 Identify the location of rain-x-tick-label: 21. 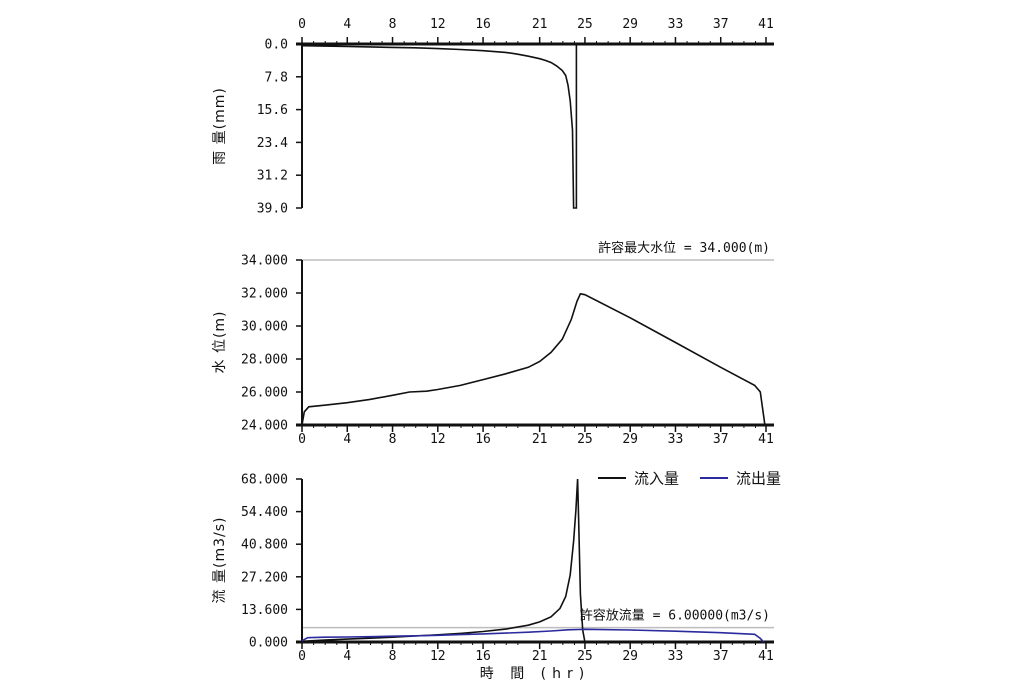
(540, 24).